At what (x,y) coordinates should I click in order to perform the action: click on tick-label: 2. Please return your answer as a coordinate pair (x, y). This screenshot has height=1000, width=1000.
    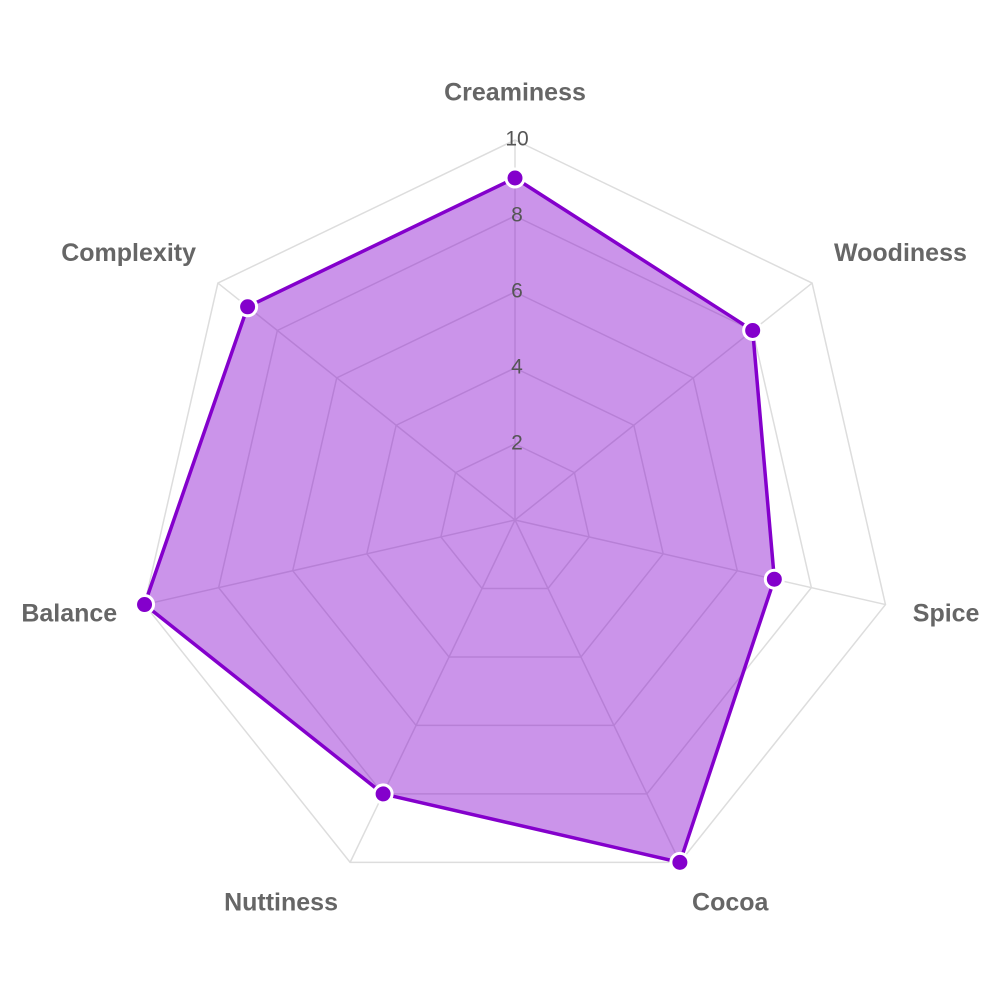
    Looking at the image, I should click on (517, 443).